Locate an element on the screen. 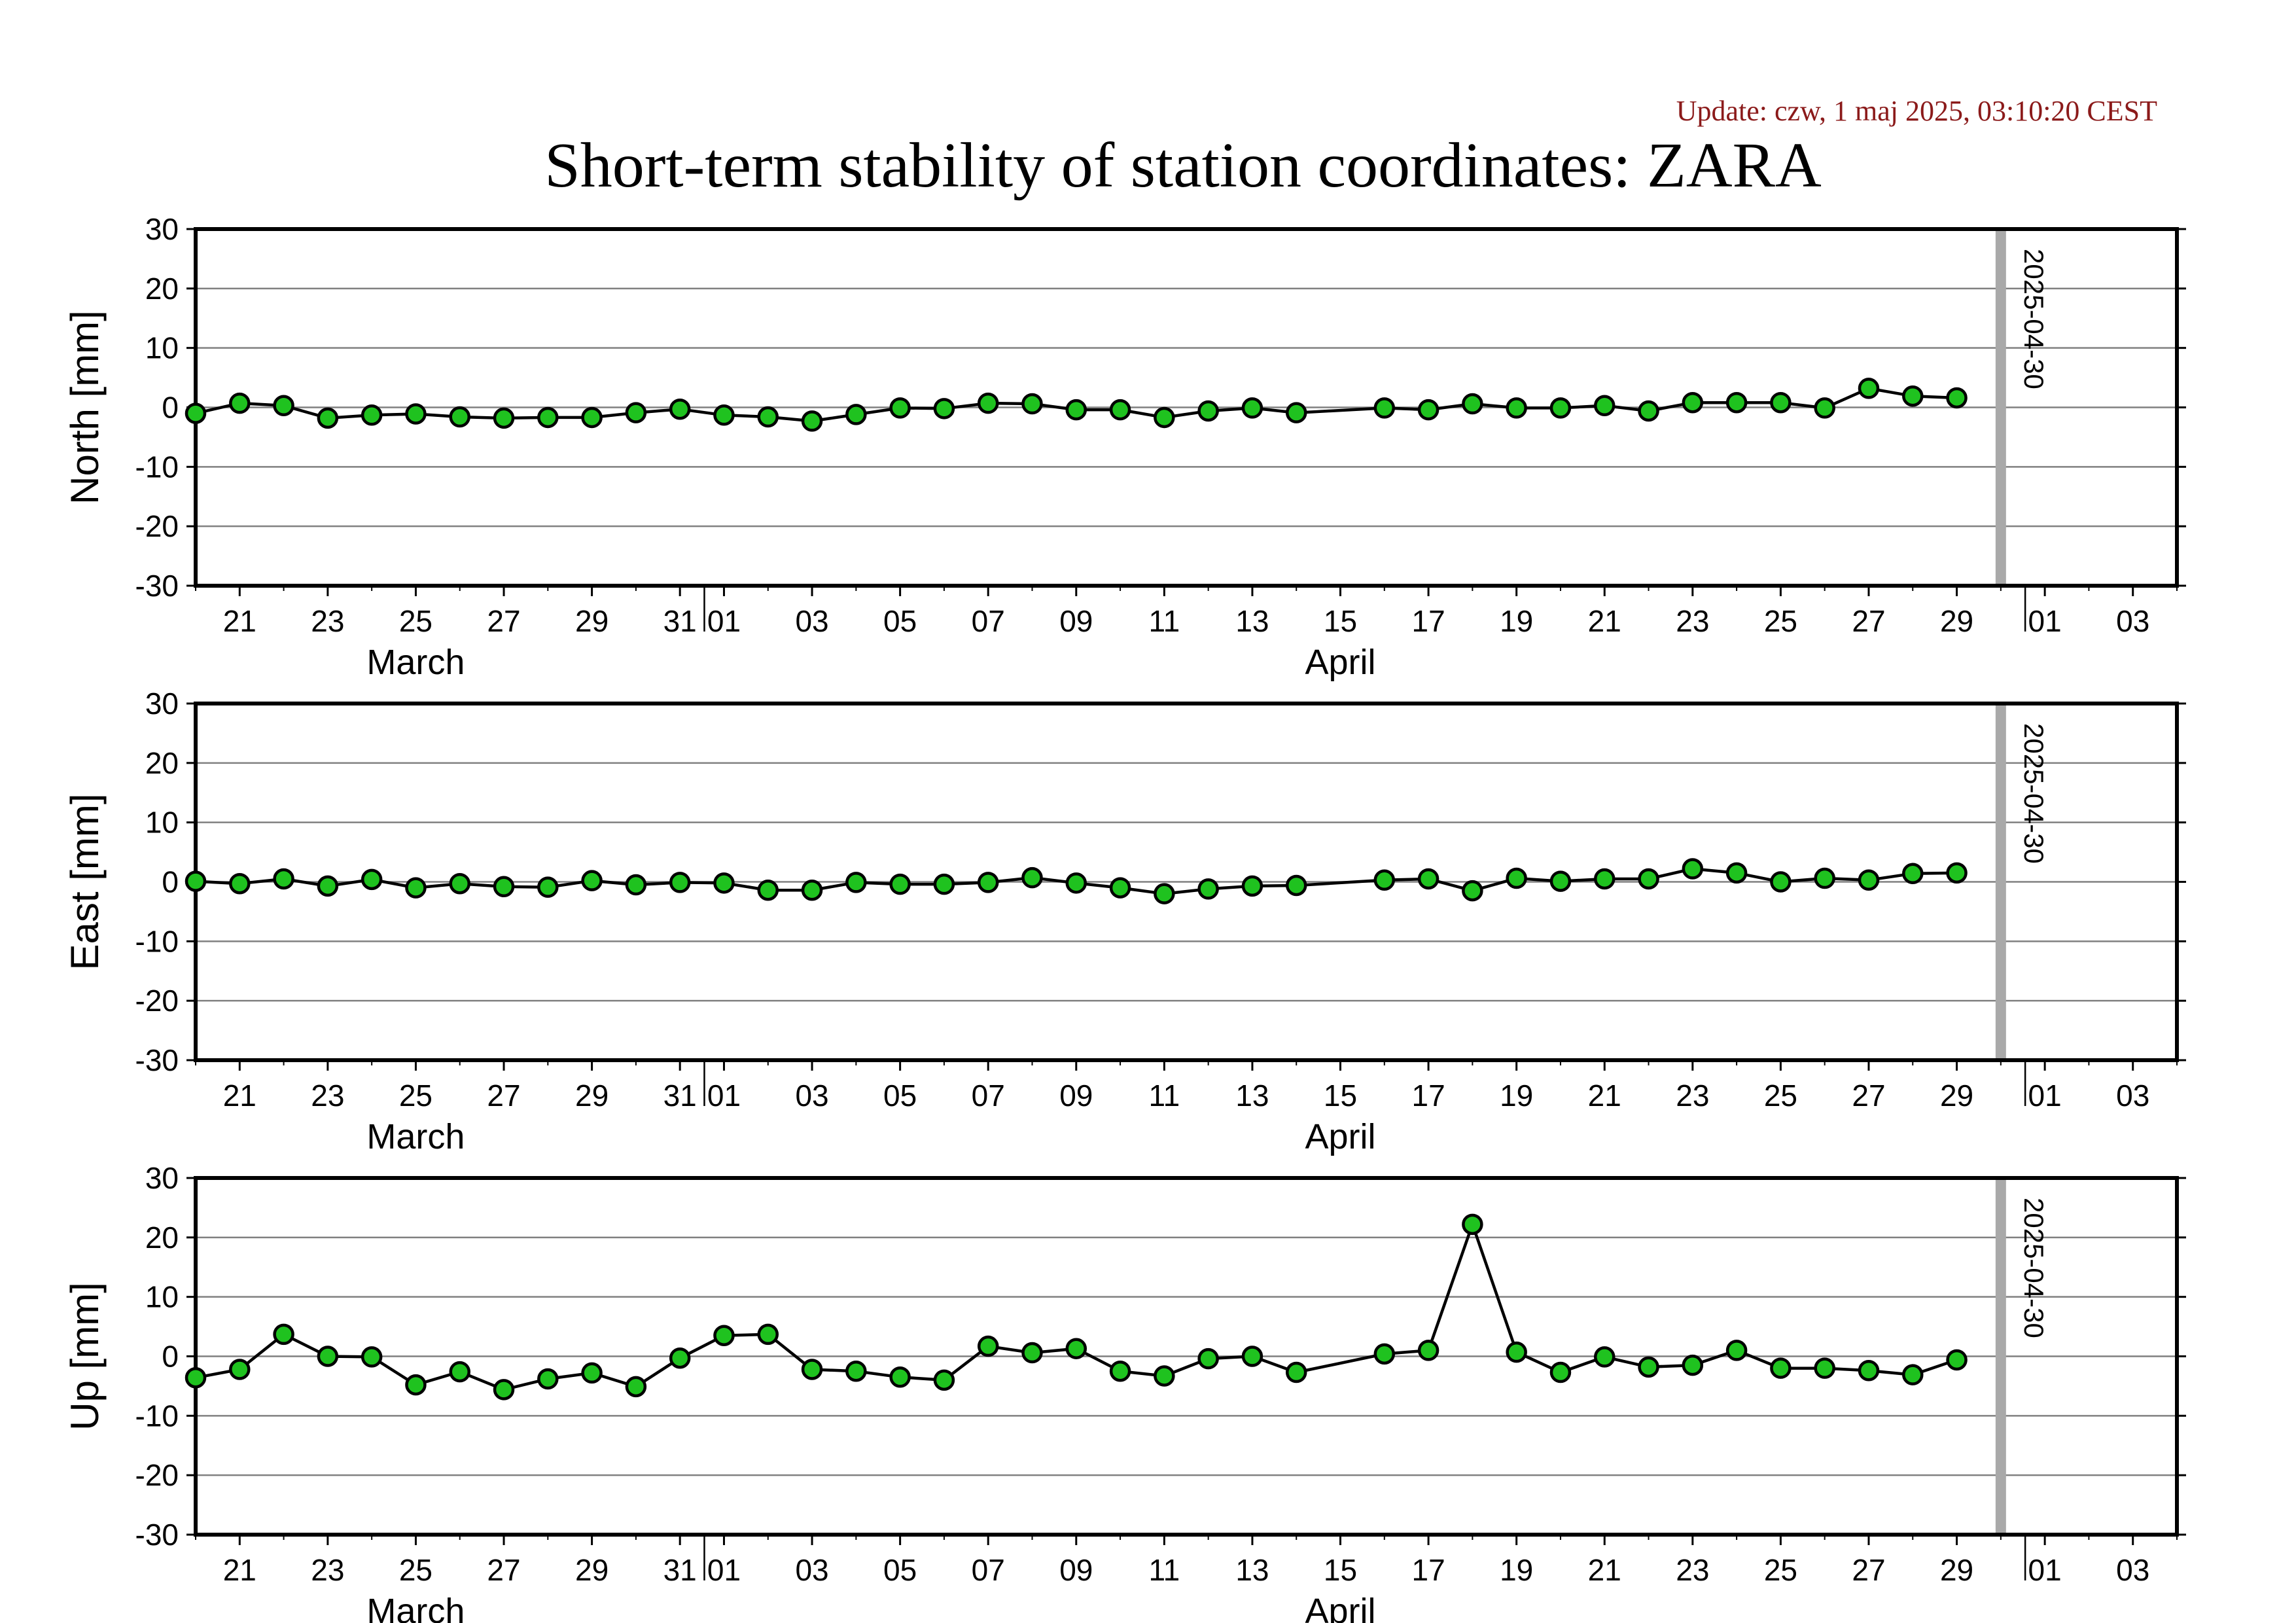 The height and width of the screenshot is (1623, 2296). x-tick-label: 19 is located at coordinates (1517, 1096).